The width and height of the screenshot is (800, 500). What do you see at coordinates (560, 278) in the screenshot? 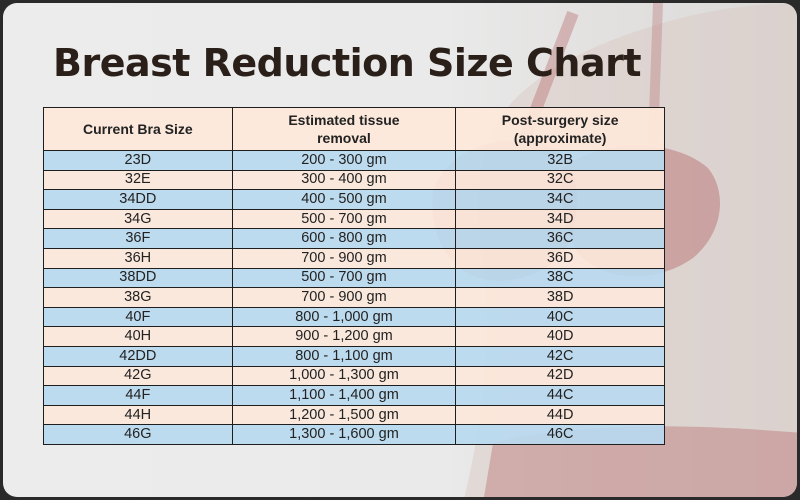
I see `cell-post-surgery-size: 38C` at bounding box center [560, 278].